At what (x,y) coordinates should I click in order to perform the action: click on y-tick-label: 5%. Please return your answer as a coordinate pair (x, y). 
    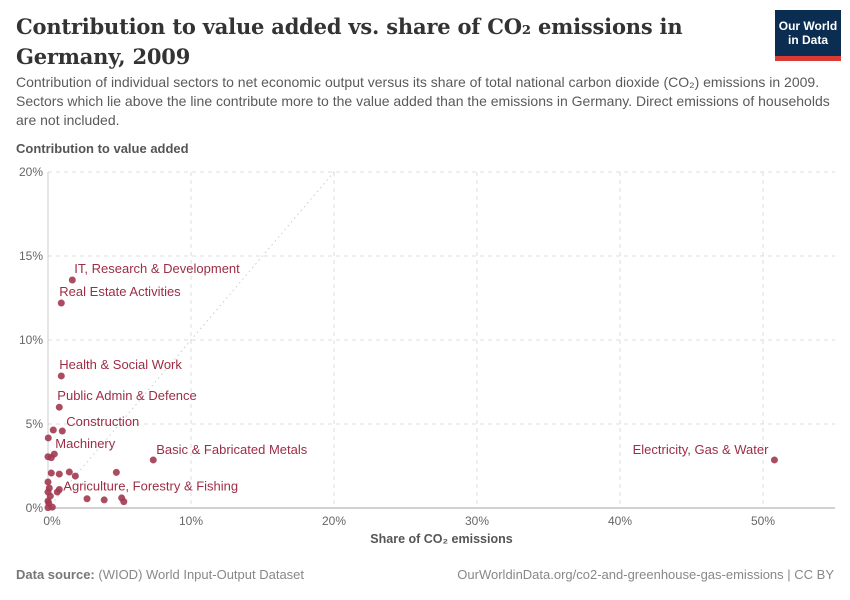
    Looking at the image, I should click on (35, 424).